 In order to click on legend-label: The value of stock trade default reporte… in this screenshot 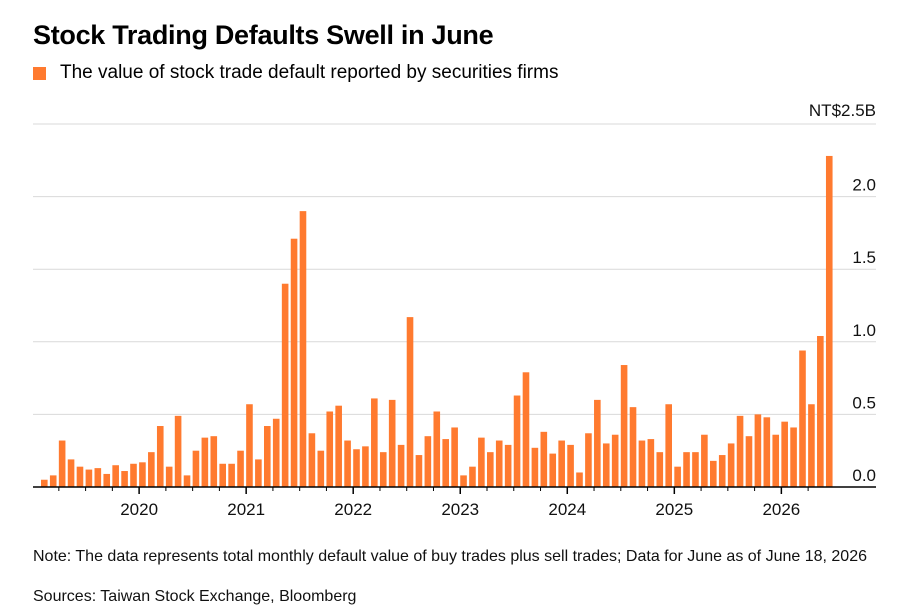, I will do `click(309, 72)`.